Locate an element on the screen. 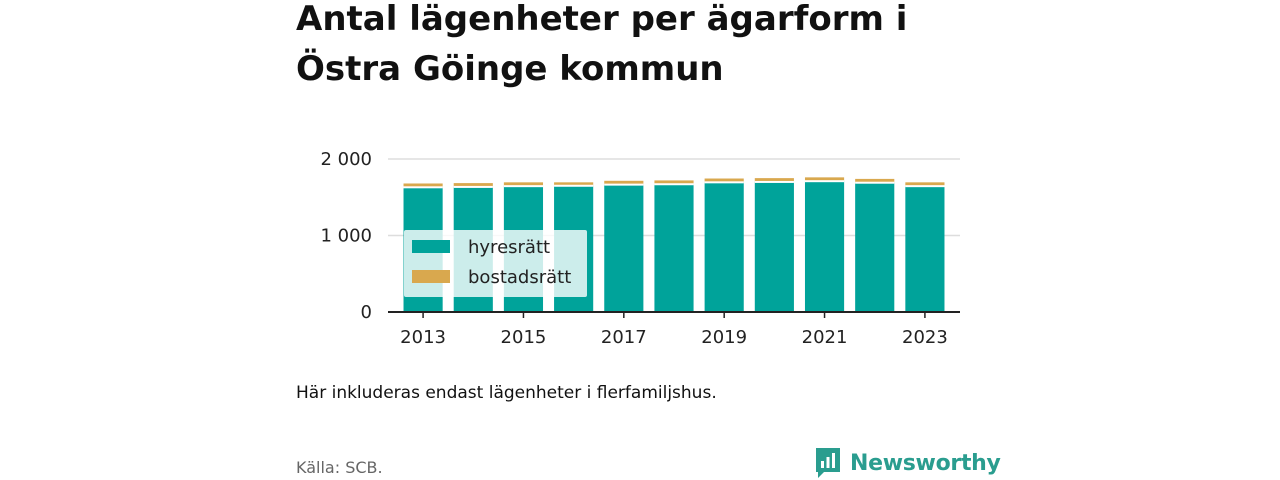  x-tick-label: 2013 is located at coordinates (423, 337).